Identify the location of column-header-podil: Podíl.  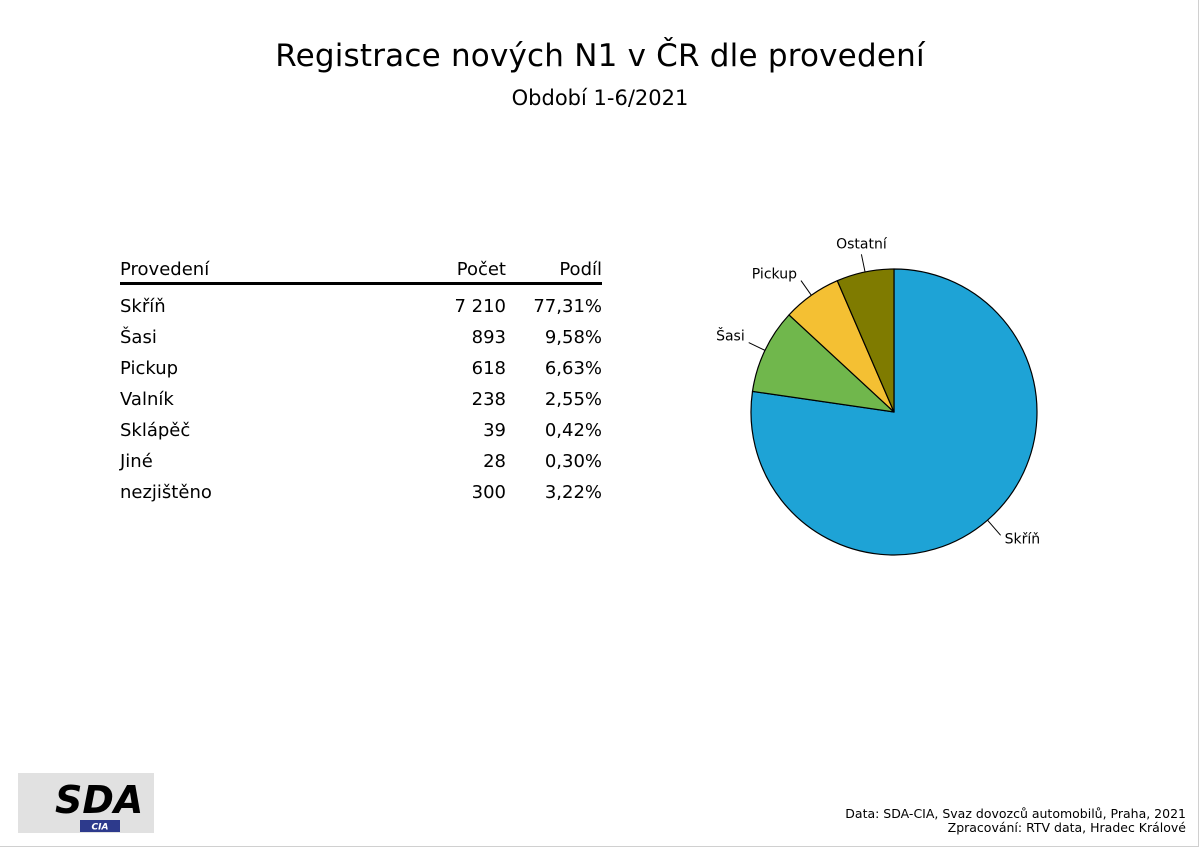
(554, 268).